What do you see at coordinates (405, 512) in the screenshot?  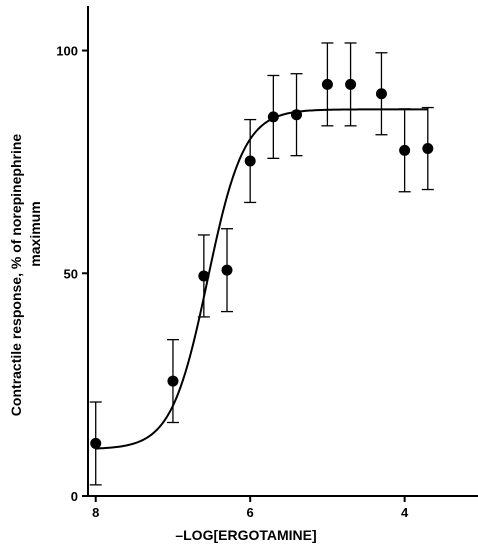 I see `x-tick-label: 4` at bounding box center [405, 512].